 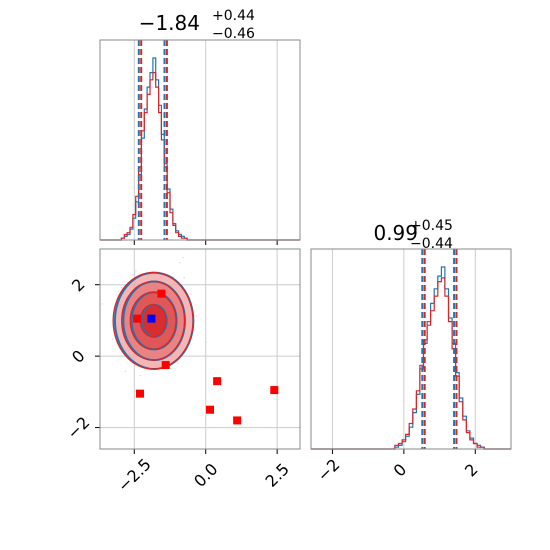 What do you see at coordinates (134, 475) in the screenshot?
I see `x-tick-label: −2.5` at bounding box center [134, 475].